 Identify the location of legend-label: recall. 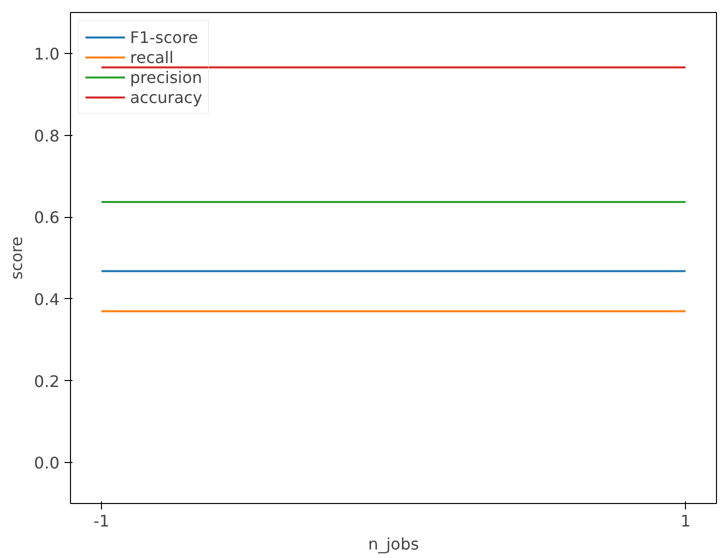
(152, 57).